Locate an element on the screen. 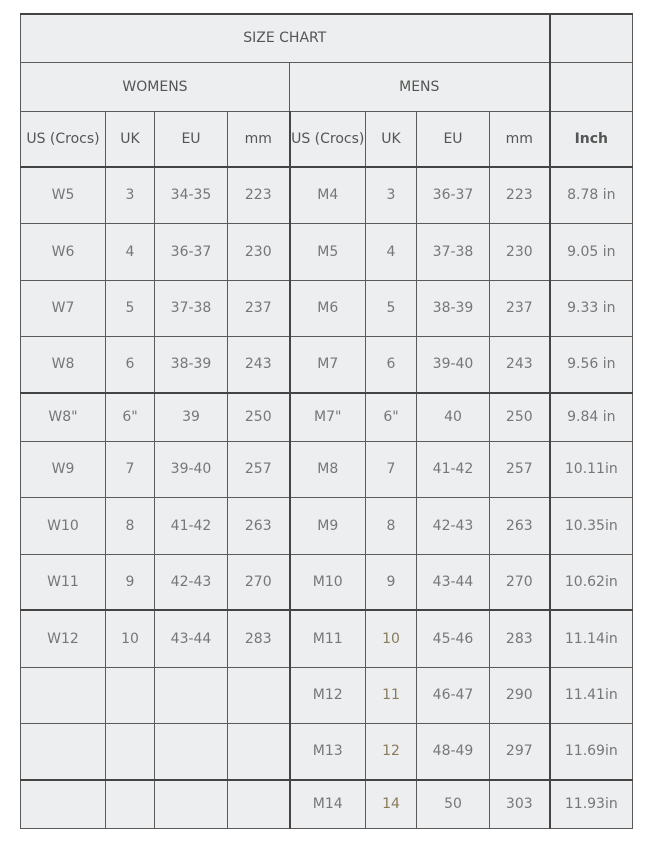 This screenshot has height=843, width=651. cell-womens-uk: 8 is located at coordinates (130, 525).